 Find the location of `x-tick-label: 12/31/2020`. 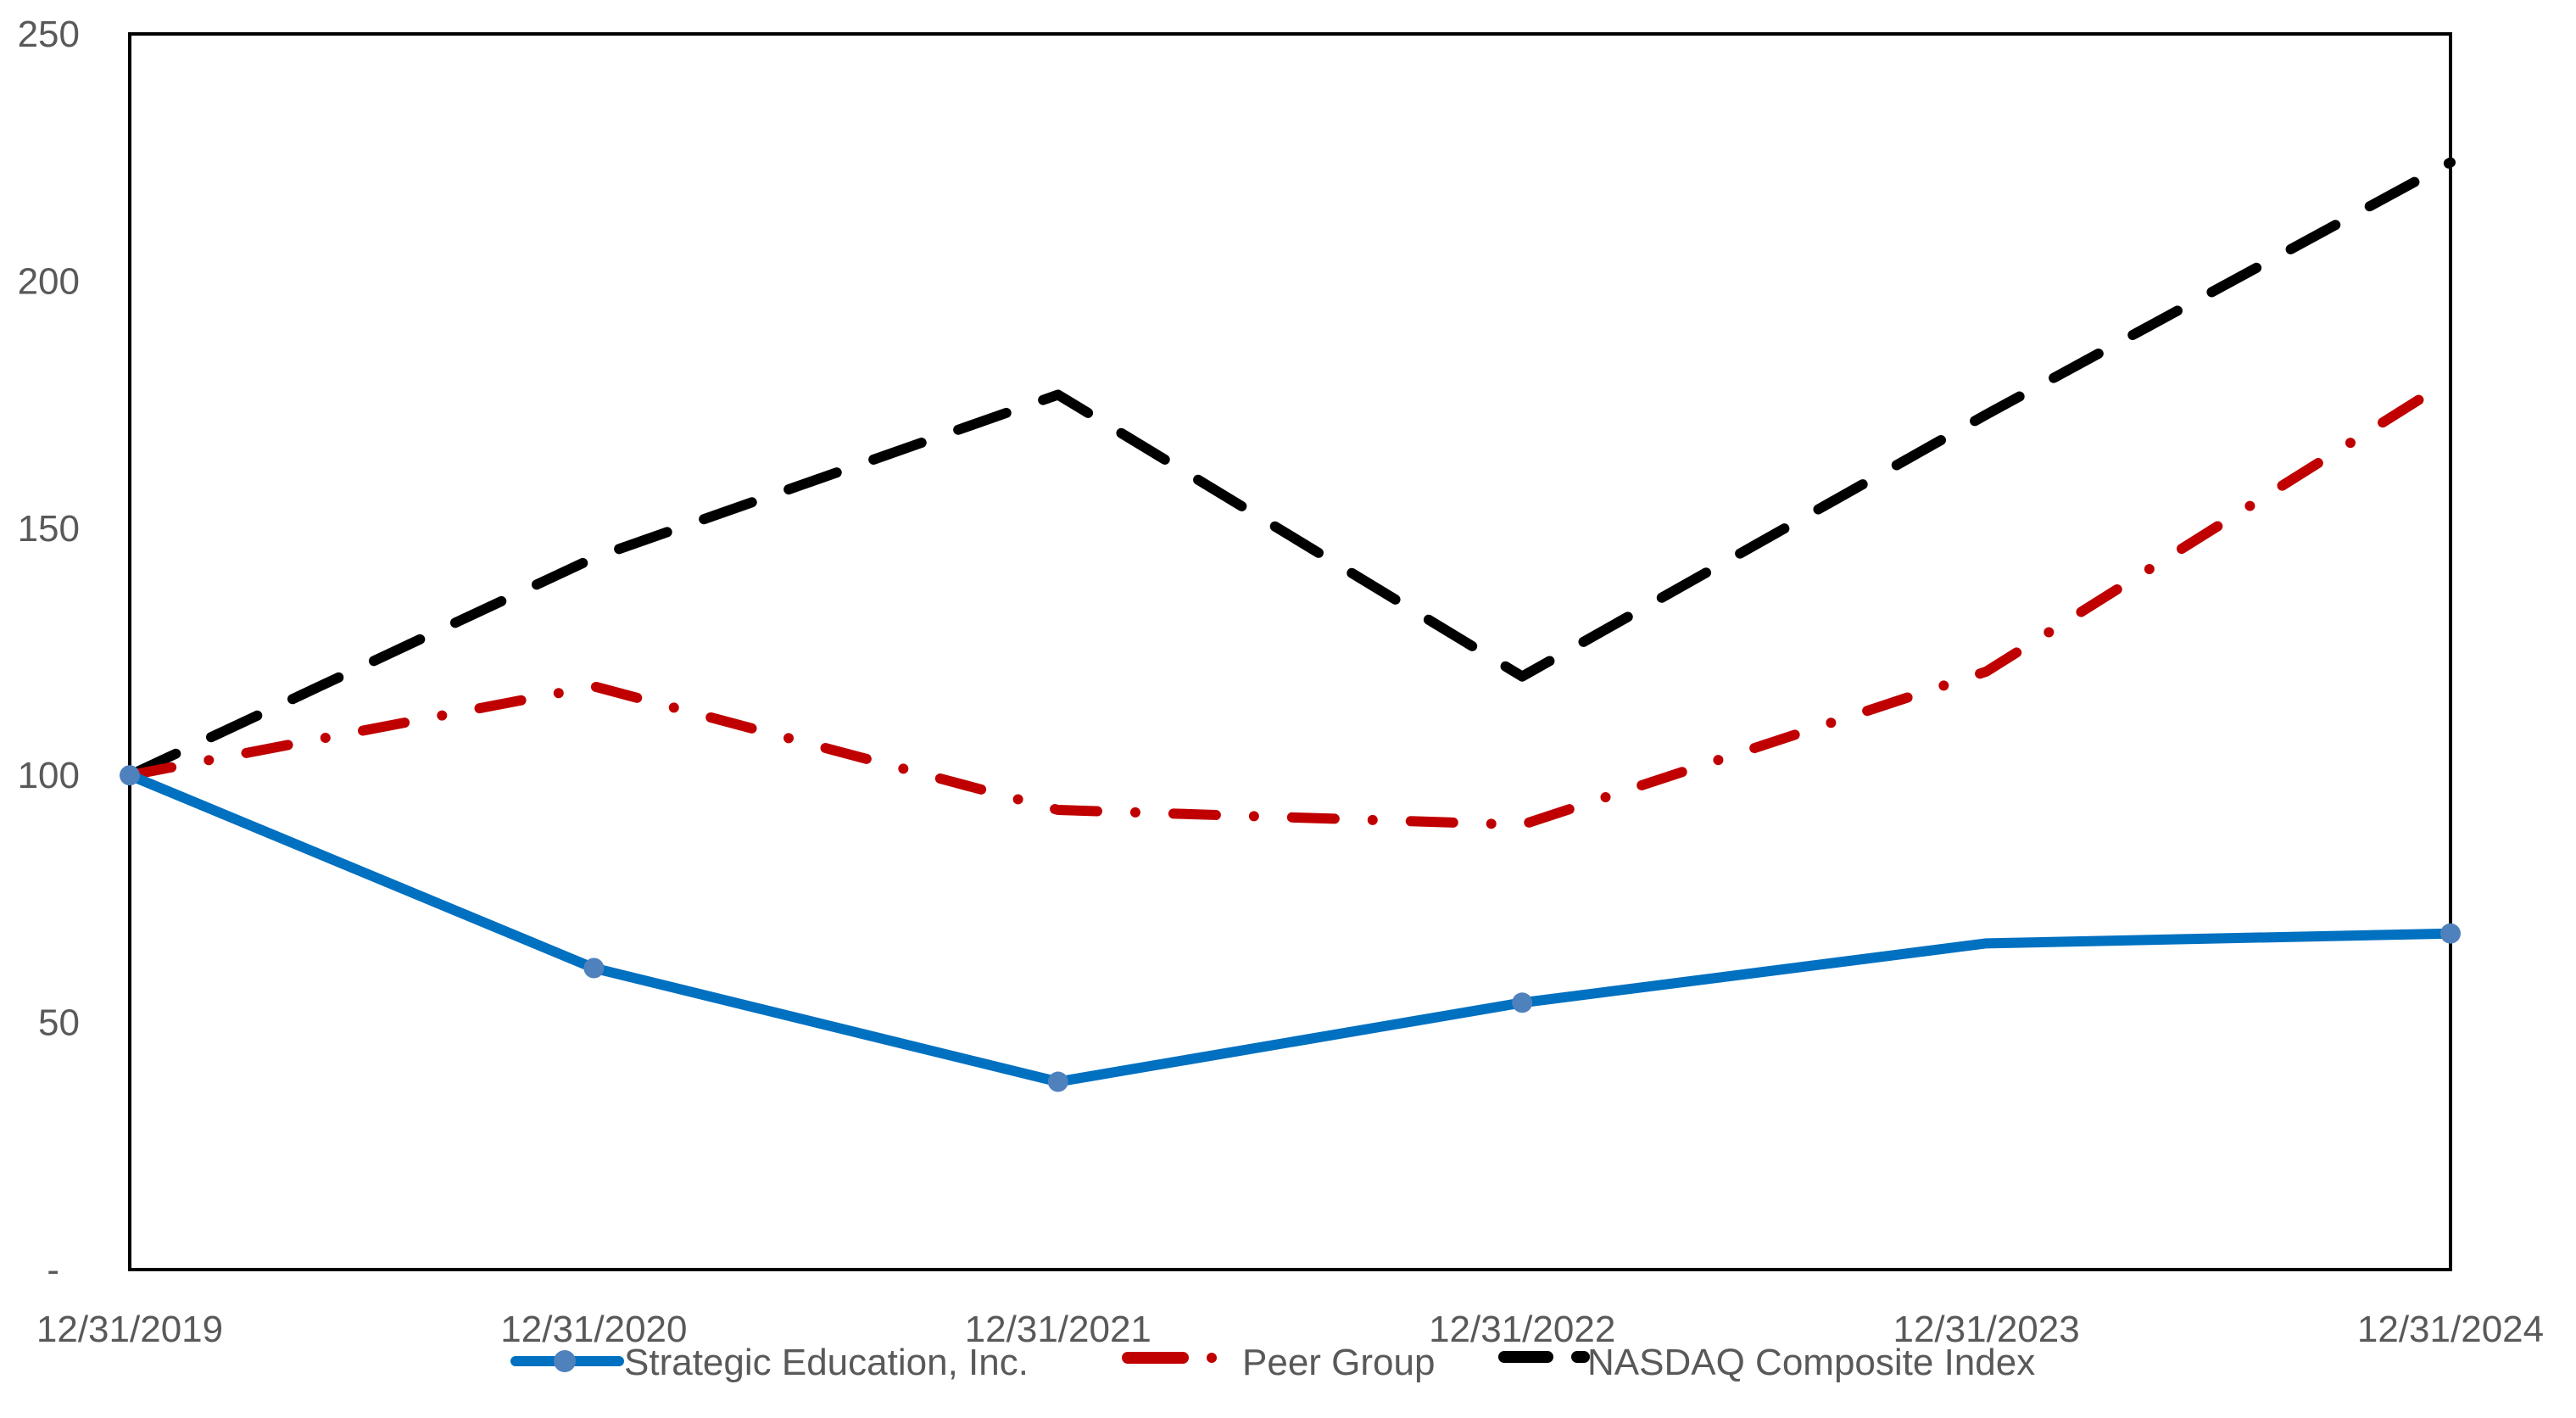

x-tick-label: 12/31/2020 is located at coordinates (593, 1329).